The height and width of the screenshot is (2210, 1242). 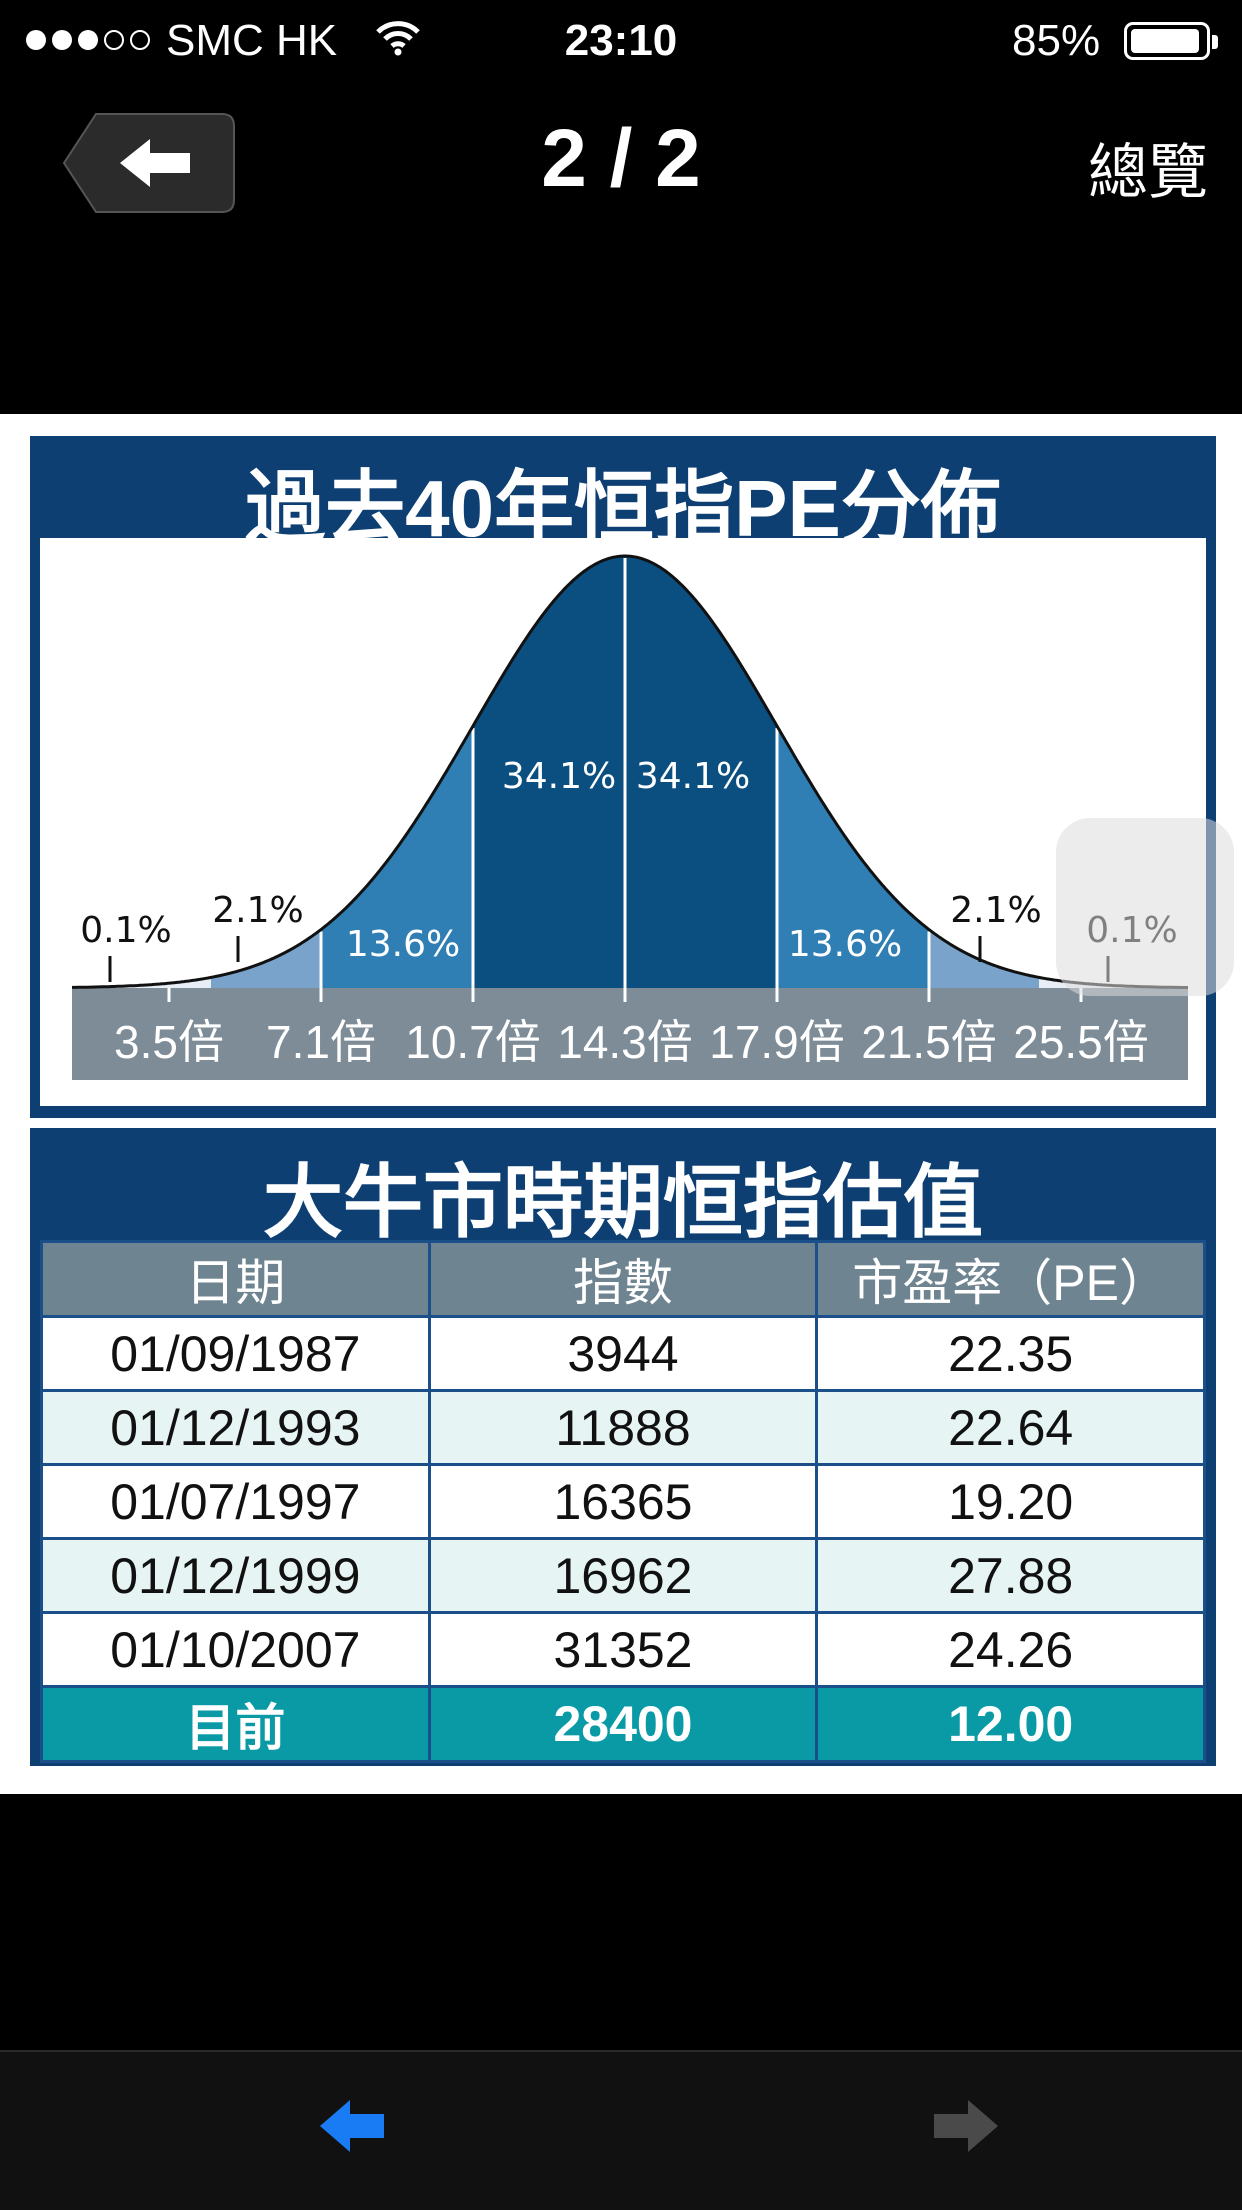 What do you see at coordinates (623, 1202) in the screenshot?
I see `table-title: 大牛市時期恒指估值` at bounding box center [623, 1202].